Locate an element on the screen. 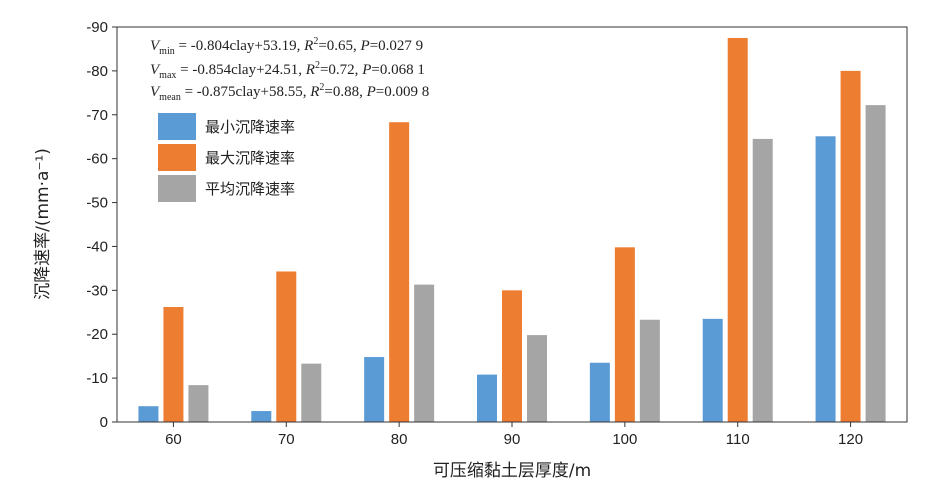 The height and width of the screenshot is (498, 940). x-axis: 60 70 80 90 100 110 120 is located at coordinates (514, 435).